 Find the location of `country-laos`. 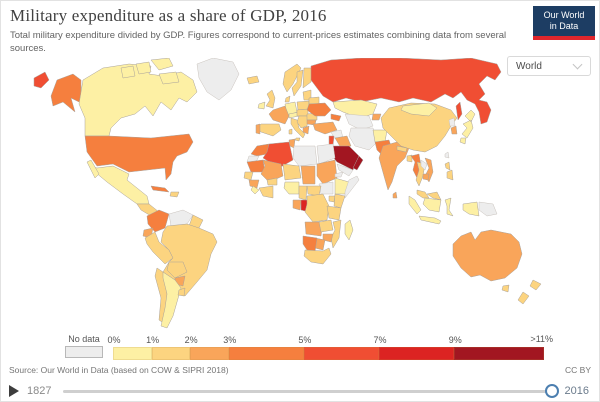

country-laos is located at coordinates (424, 165).